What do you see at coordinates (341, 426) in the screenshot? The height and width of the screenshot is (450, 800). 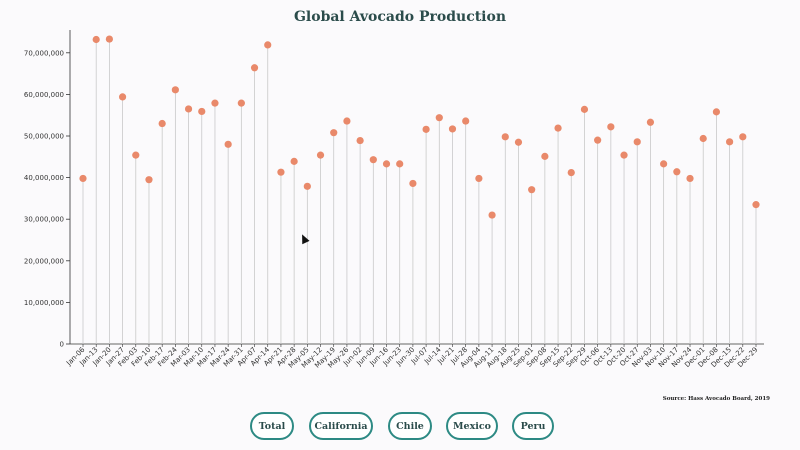 I see `california-button: California` at bounding box center [341, 426].